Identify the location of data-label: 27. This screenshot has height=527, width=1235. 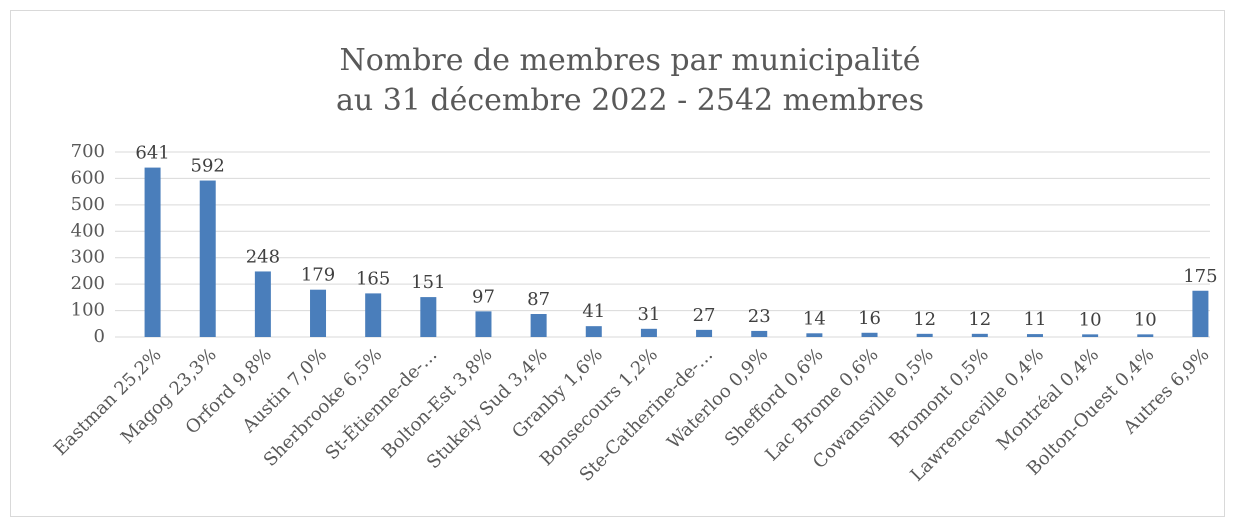
(704, 315).